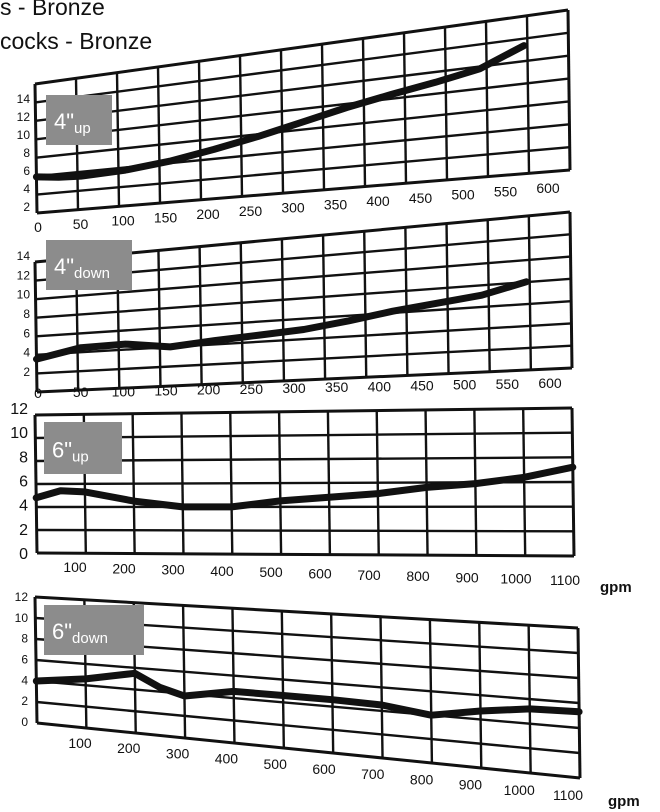 The height and width of the screenshot is (812, 660). I want to click on x-tick-label: 700, so click(369, 575).